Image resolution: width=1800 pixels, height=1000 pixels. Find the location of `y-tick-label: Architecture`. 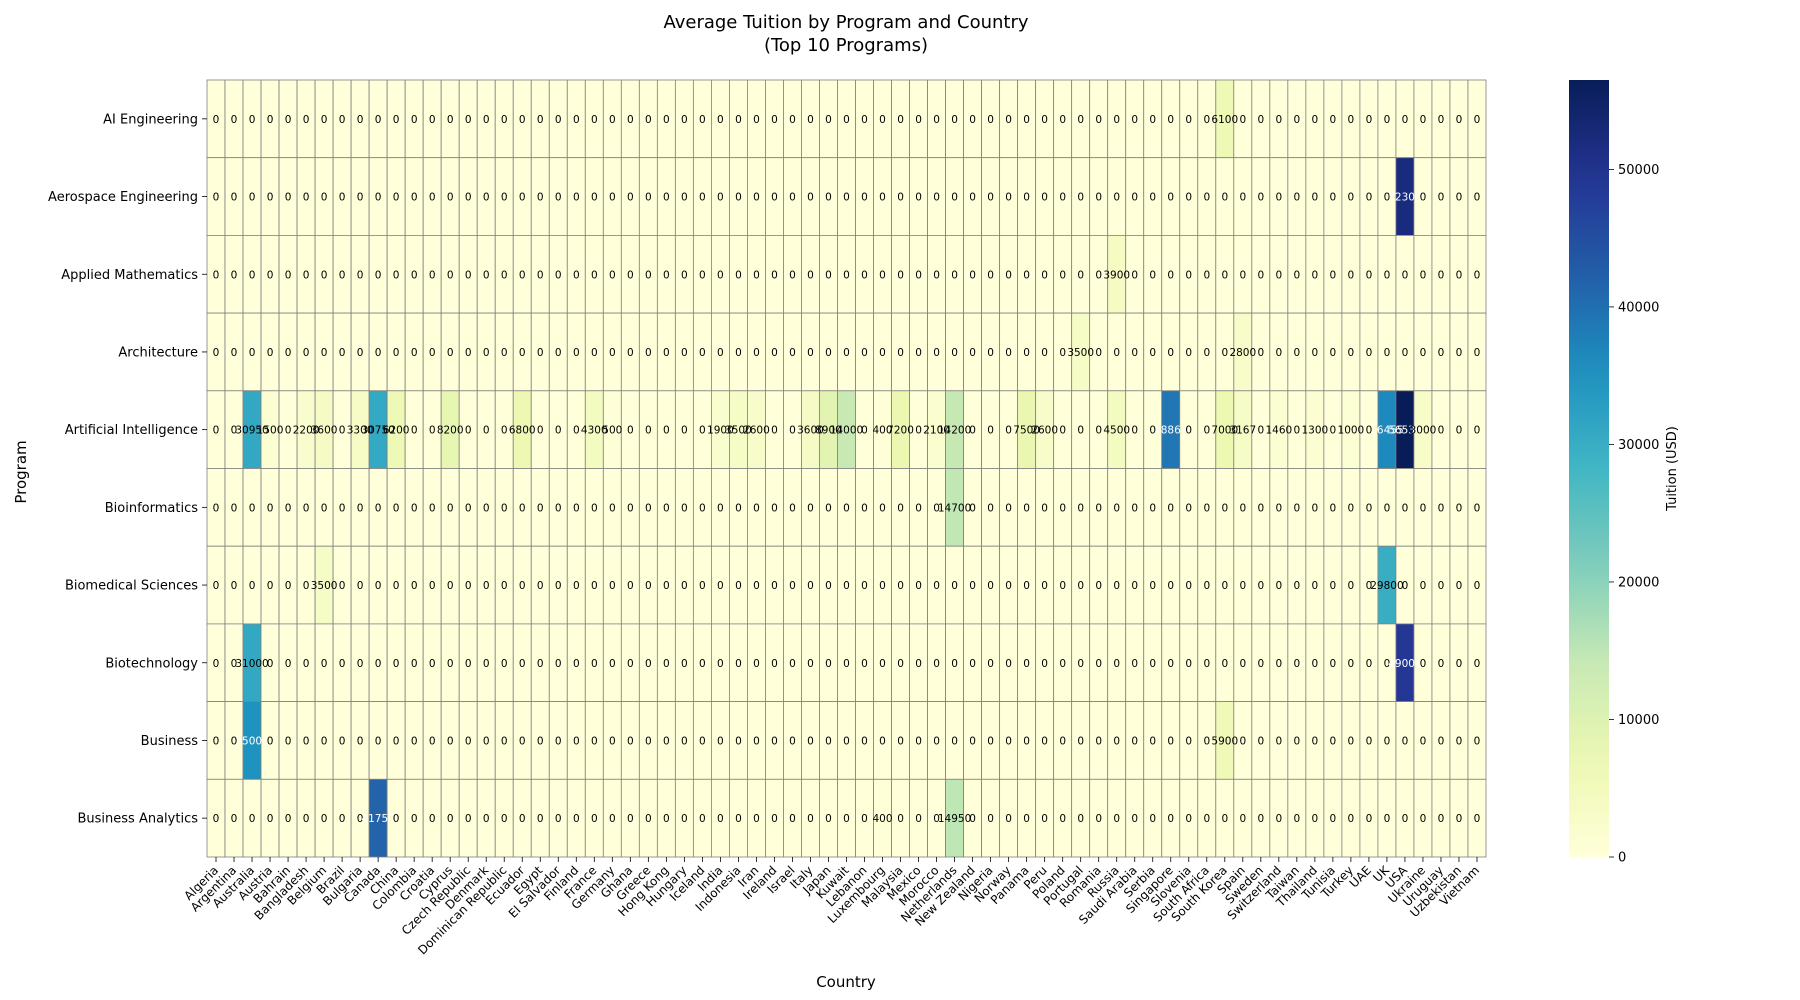

y-tick-label: Architecture is located at coordinates (158, 352).